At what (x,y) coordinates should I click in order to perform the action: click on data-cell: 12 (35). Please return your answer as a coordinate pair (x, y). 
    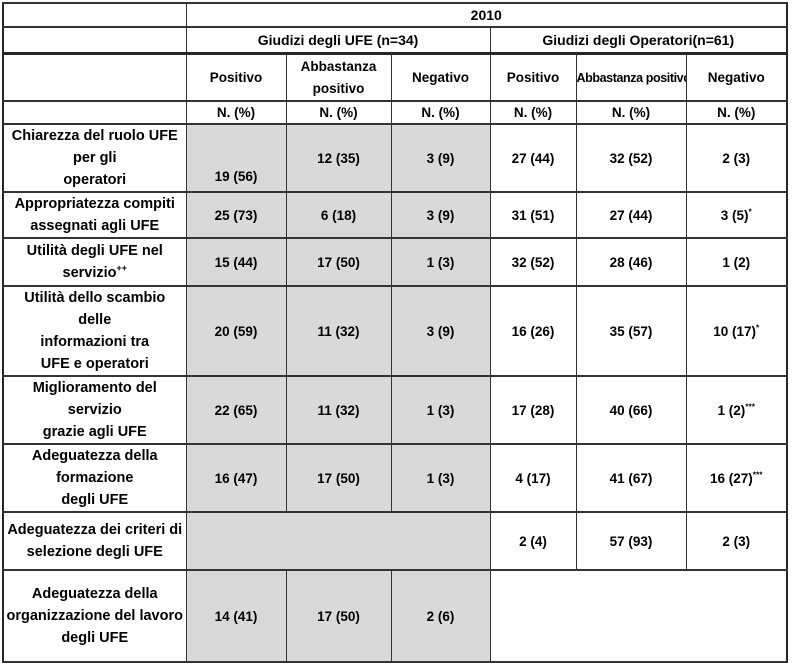
    Looking at the image, I should click on (338, 158).